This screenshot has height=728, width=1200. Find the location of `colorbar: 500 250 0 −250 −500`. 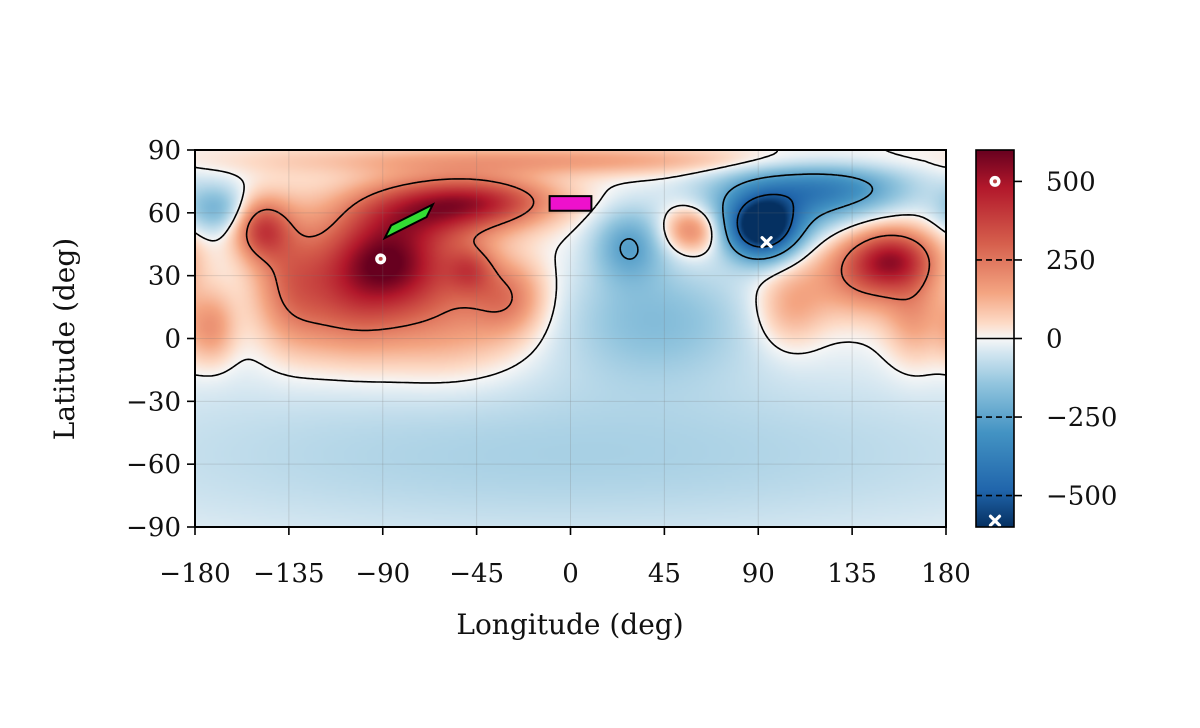

colorbar: 500 250 0 −250 −500 is located at coordinates (1046, 338).